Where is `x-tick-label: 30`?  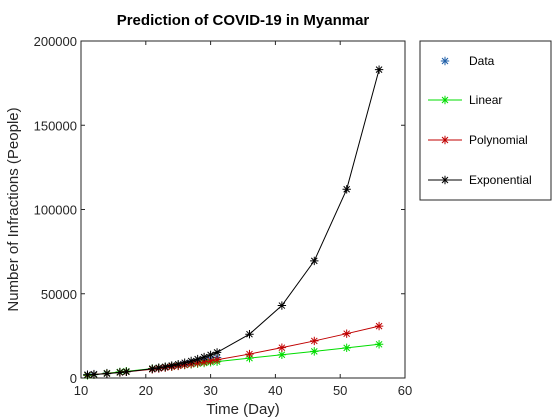 x-tick-label: 30 is located at coordinates (210, 390).